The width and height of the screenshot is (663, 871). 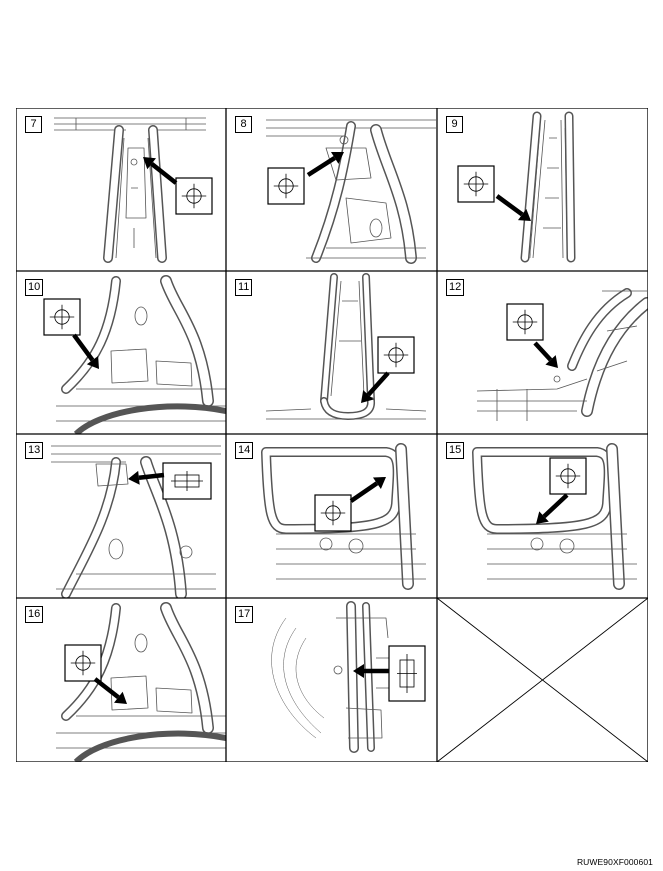 I want to click on step-panel-10: 10, so click(x=121, y=352).